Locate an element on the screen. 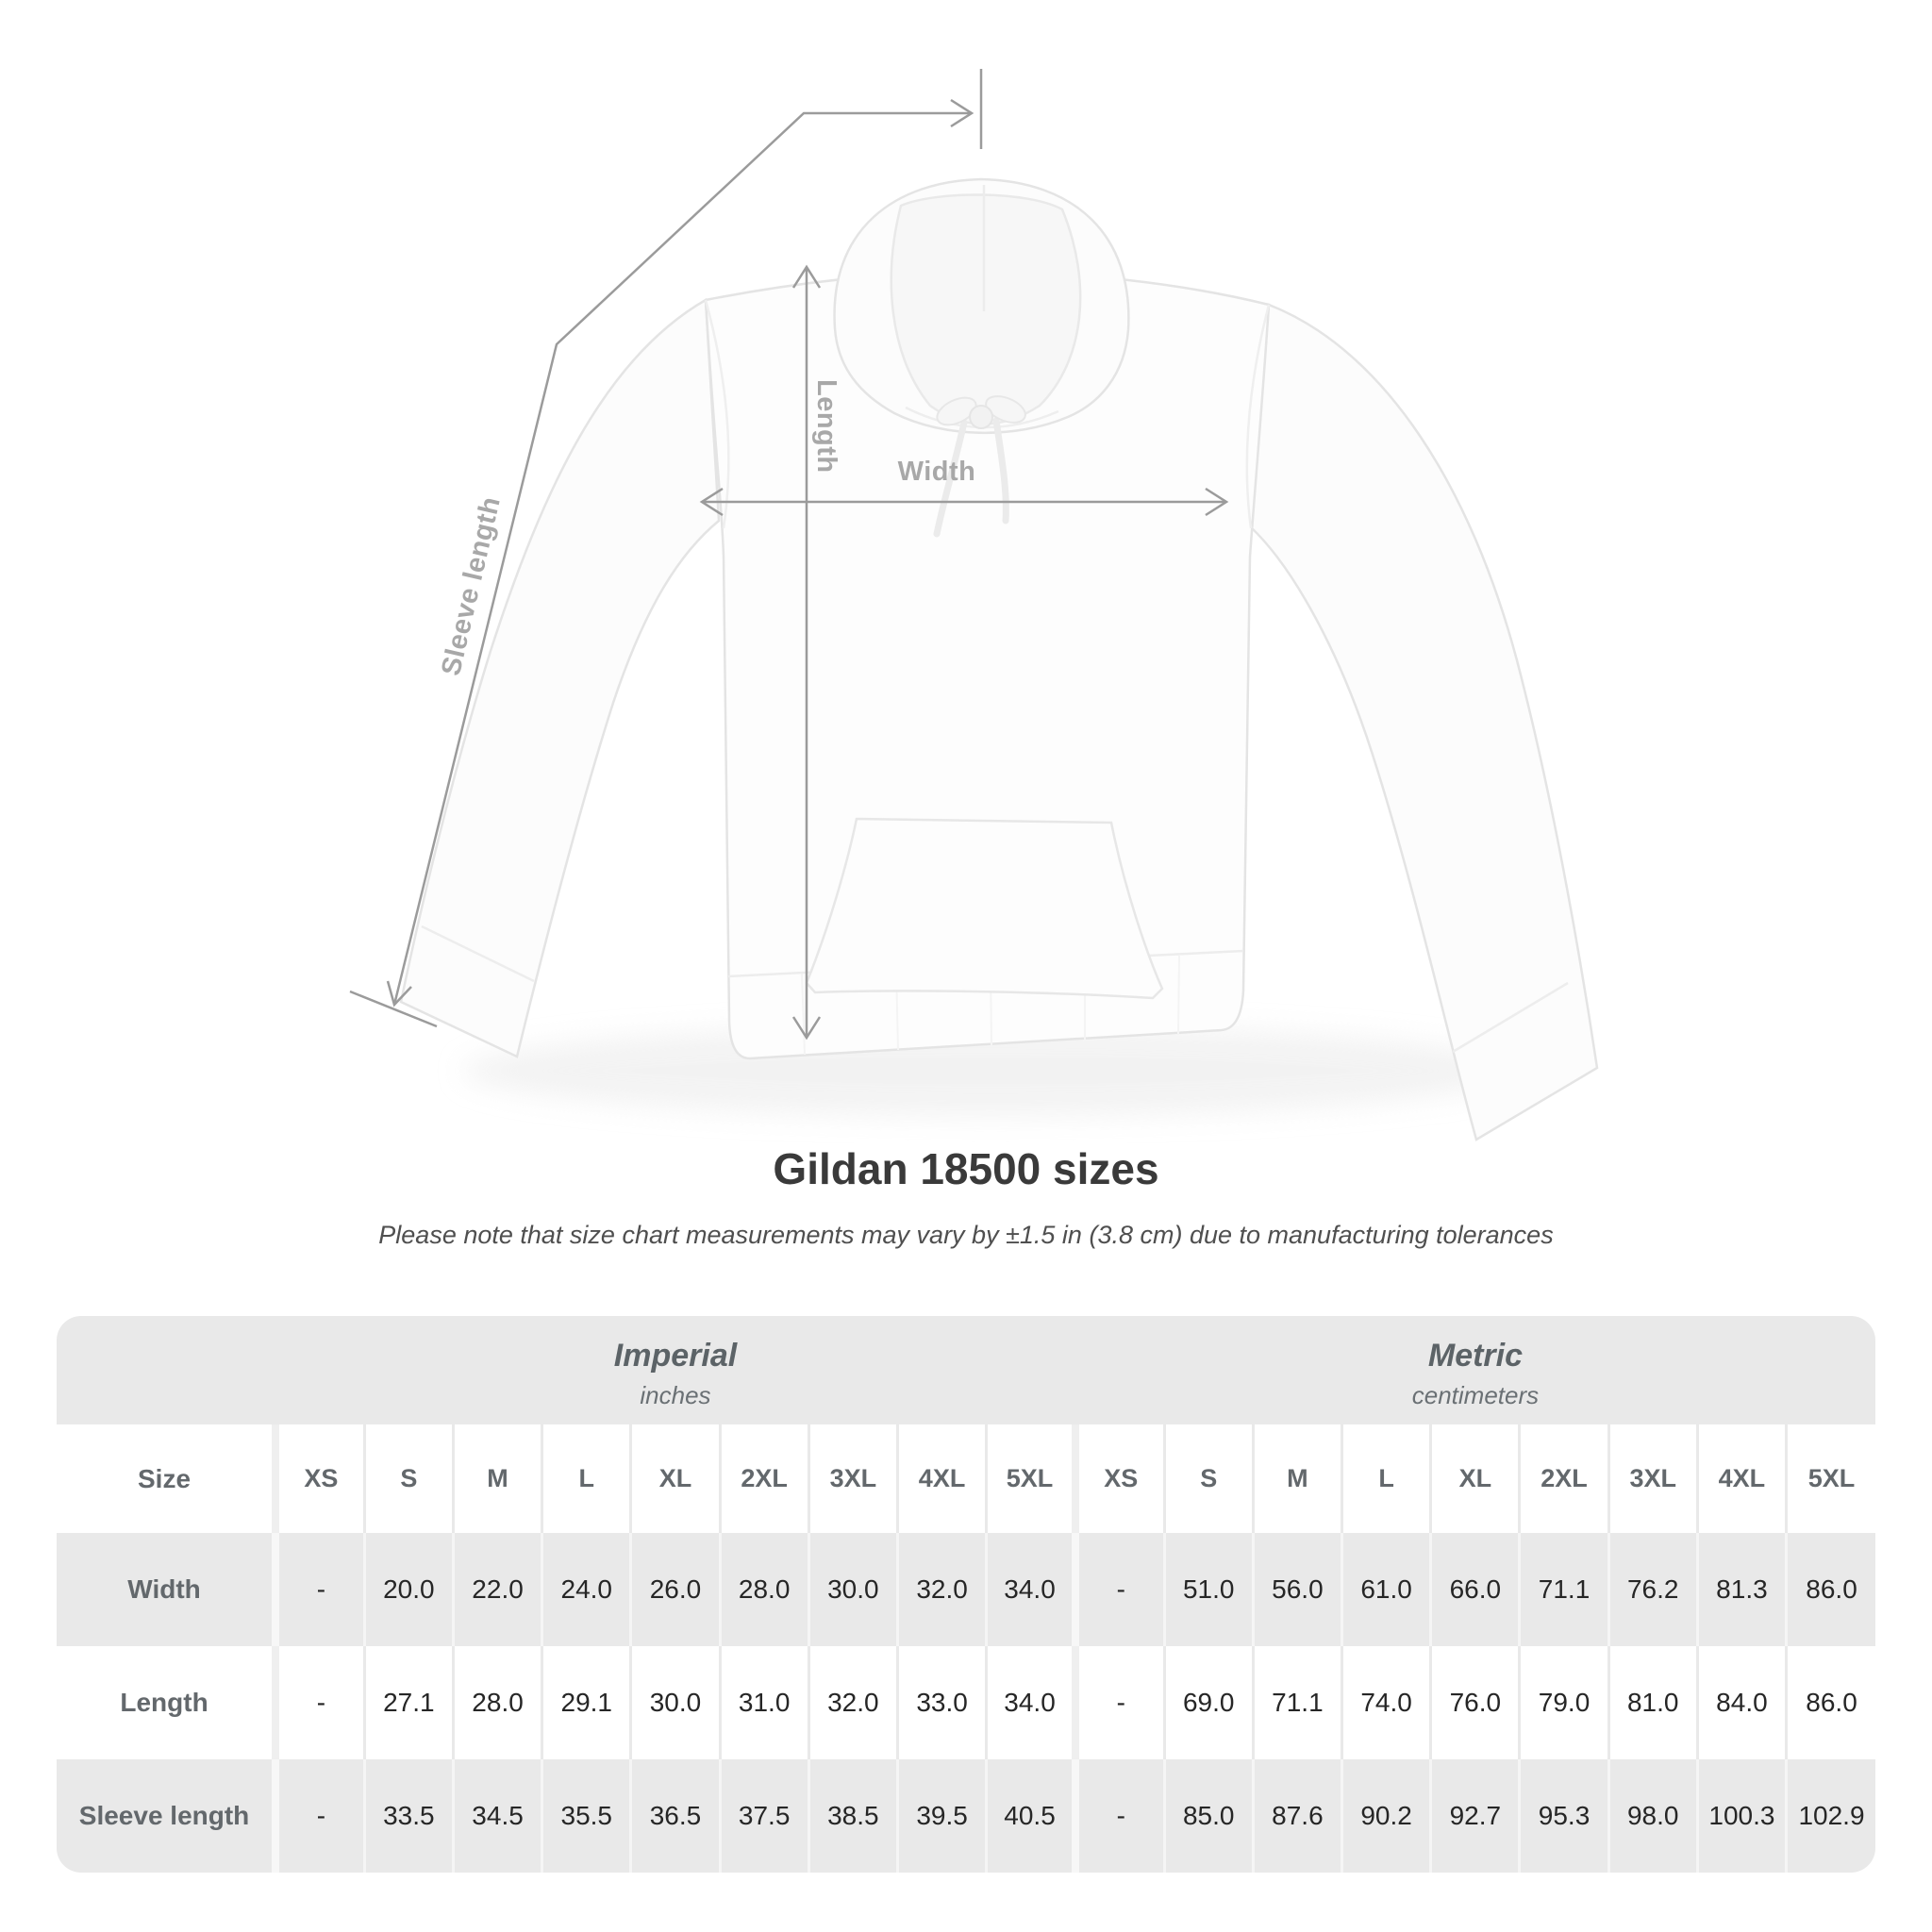 The image size is (1932, 1932). value-cell: 29.1 is located at coordinates (586, 1702).